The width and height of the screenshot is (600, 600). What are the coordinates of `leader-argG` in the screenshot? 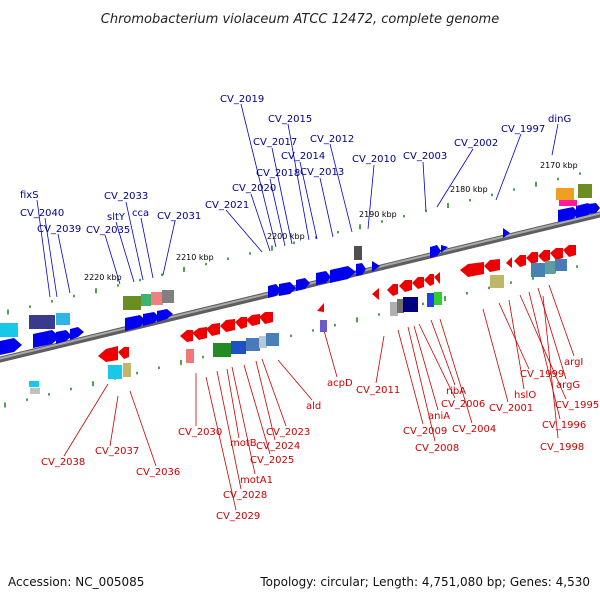 It's located at (552, 333).